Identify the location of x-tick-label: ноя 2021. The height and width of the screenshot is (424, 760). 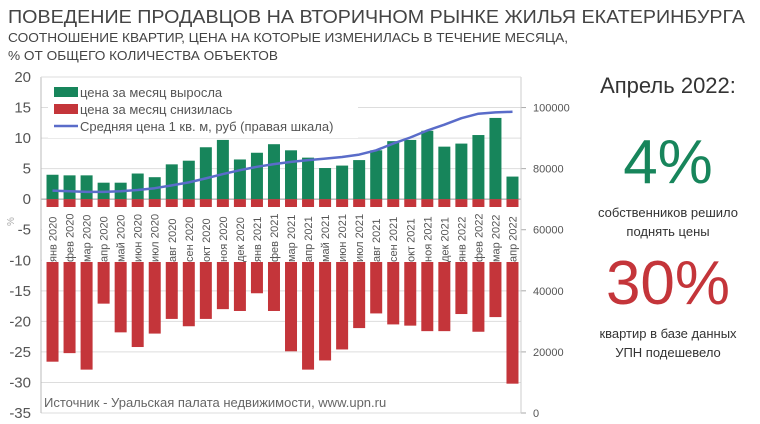
(428, 239).